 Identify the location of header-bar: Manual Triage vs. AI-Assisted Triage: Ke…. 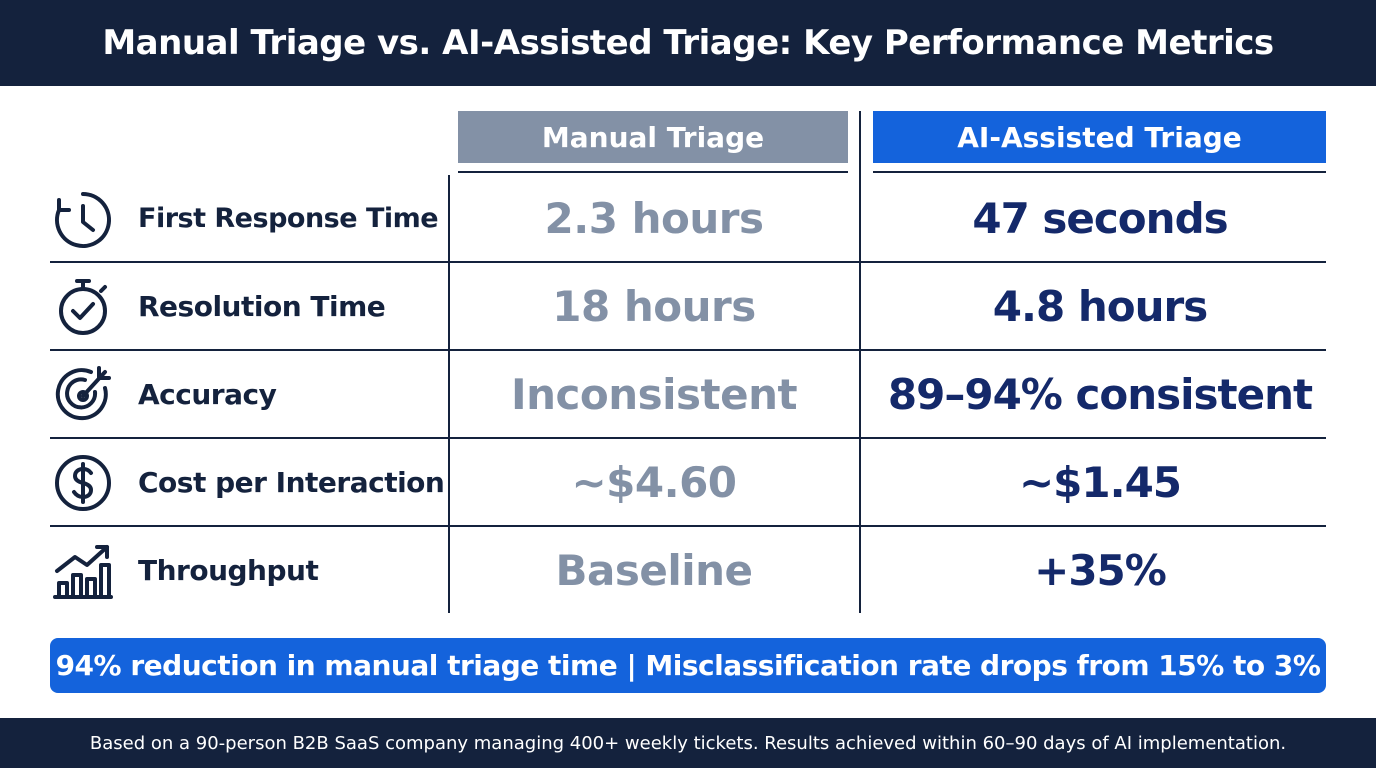
(688, 43).